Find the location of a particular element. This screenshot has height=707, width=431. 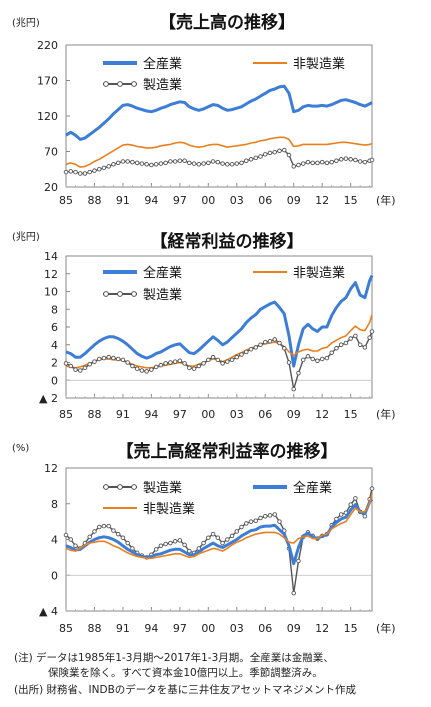

legend-entry: 非製造業 is located at coordinates (299, 64).